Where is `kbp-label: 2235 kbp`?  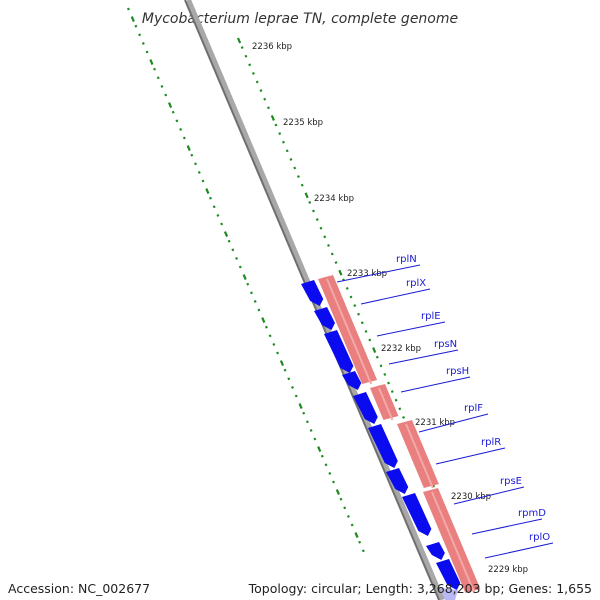 kbp-label: 2235 kbp is located at coordinates (303, 123).